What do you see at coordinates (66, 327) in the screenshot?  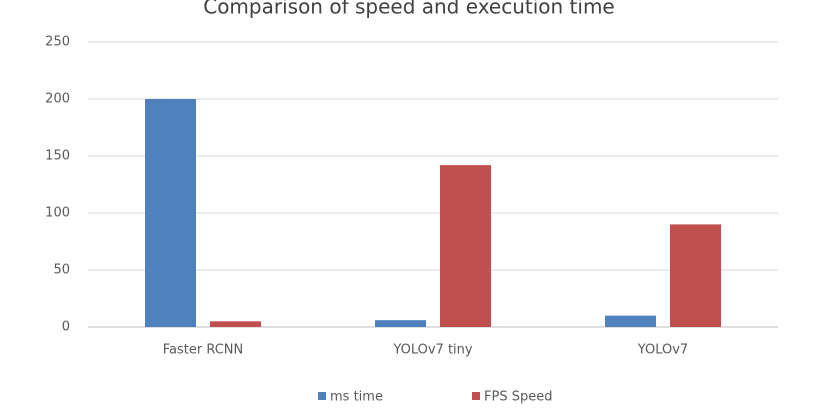 I see `y-tick-label: 0` at bounding box center [66, 327].